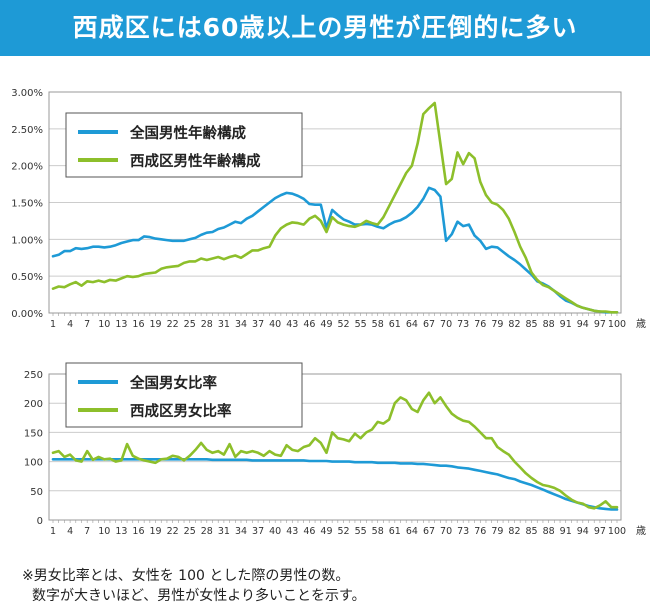  Describe the element at coordinates (27, 204) in the screenshot. I see `y-tick-label: 1.50%` at that location.